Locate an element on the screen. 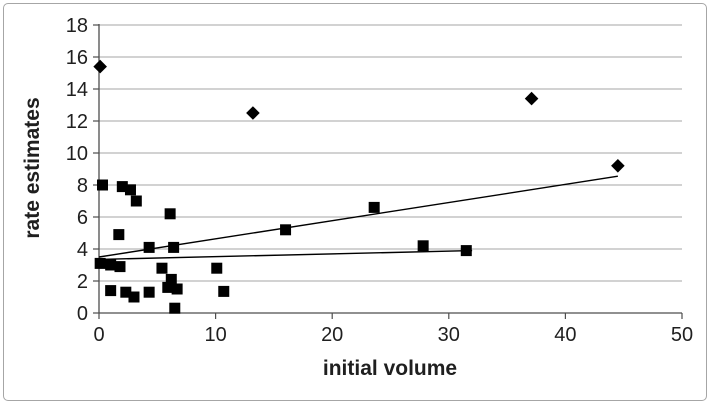  y-tick-label: 16 is located at coordinates (77, 58).